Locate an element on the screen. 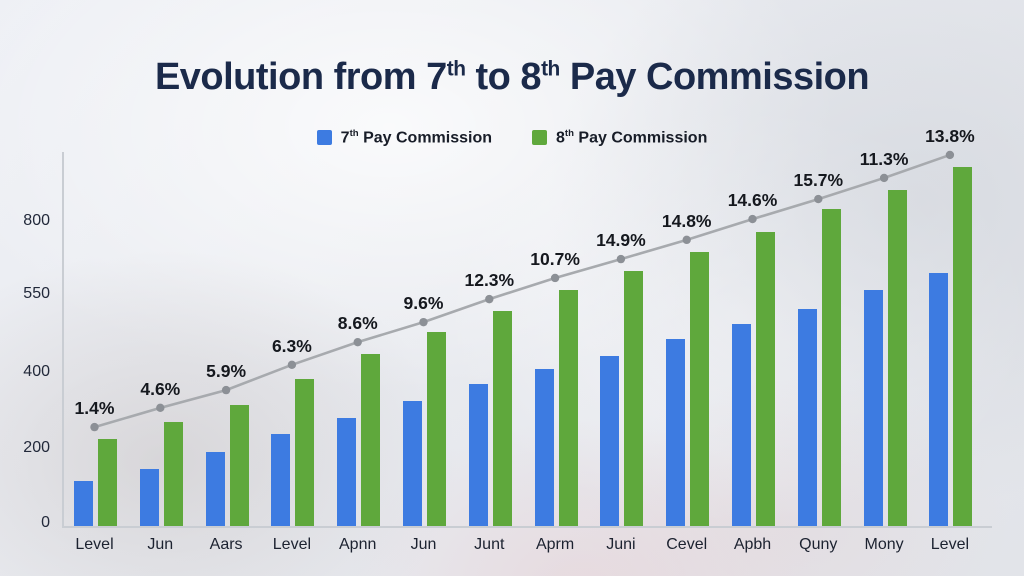 The width and height of the screenshot is (1024, 576). x-axis-label: Aars is located at coordinates (226, 544).